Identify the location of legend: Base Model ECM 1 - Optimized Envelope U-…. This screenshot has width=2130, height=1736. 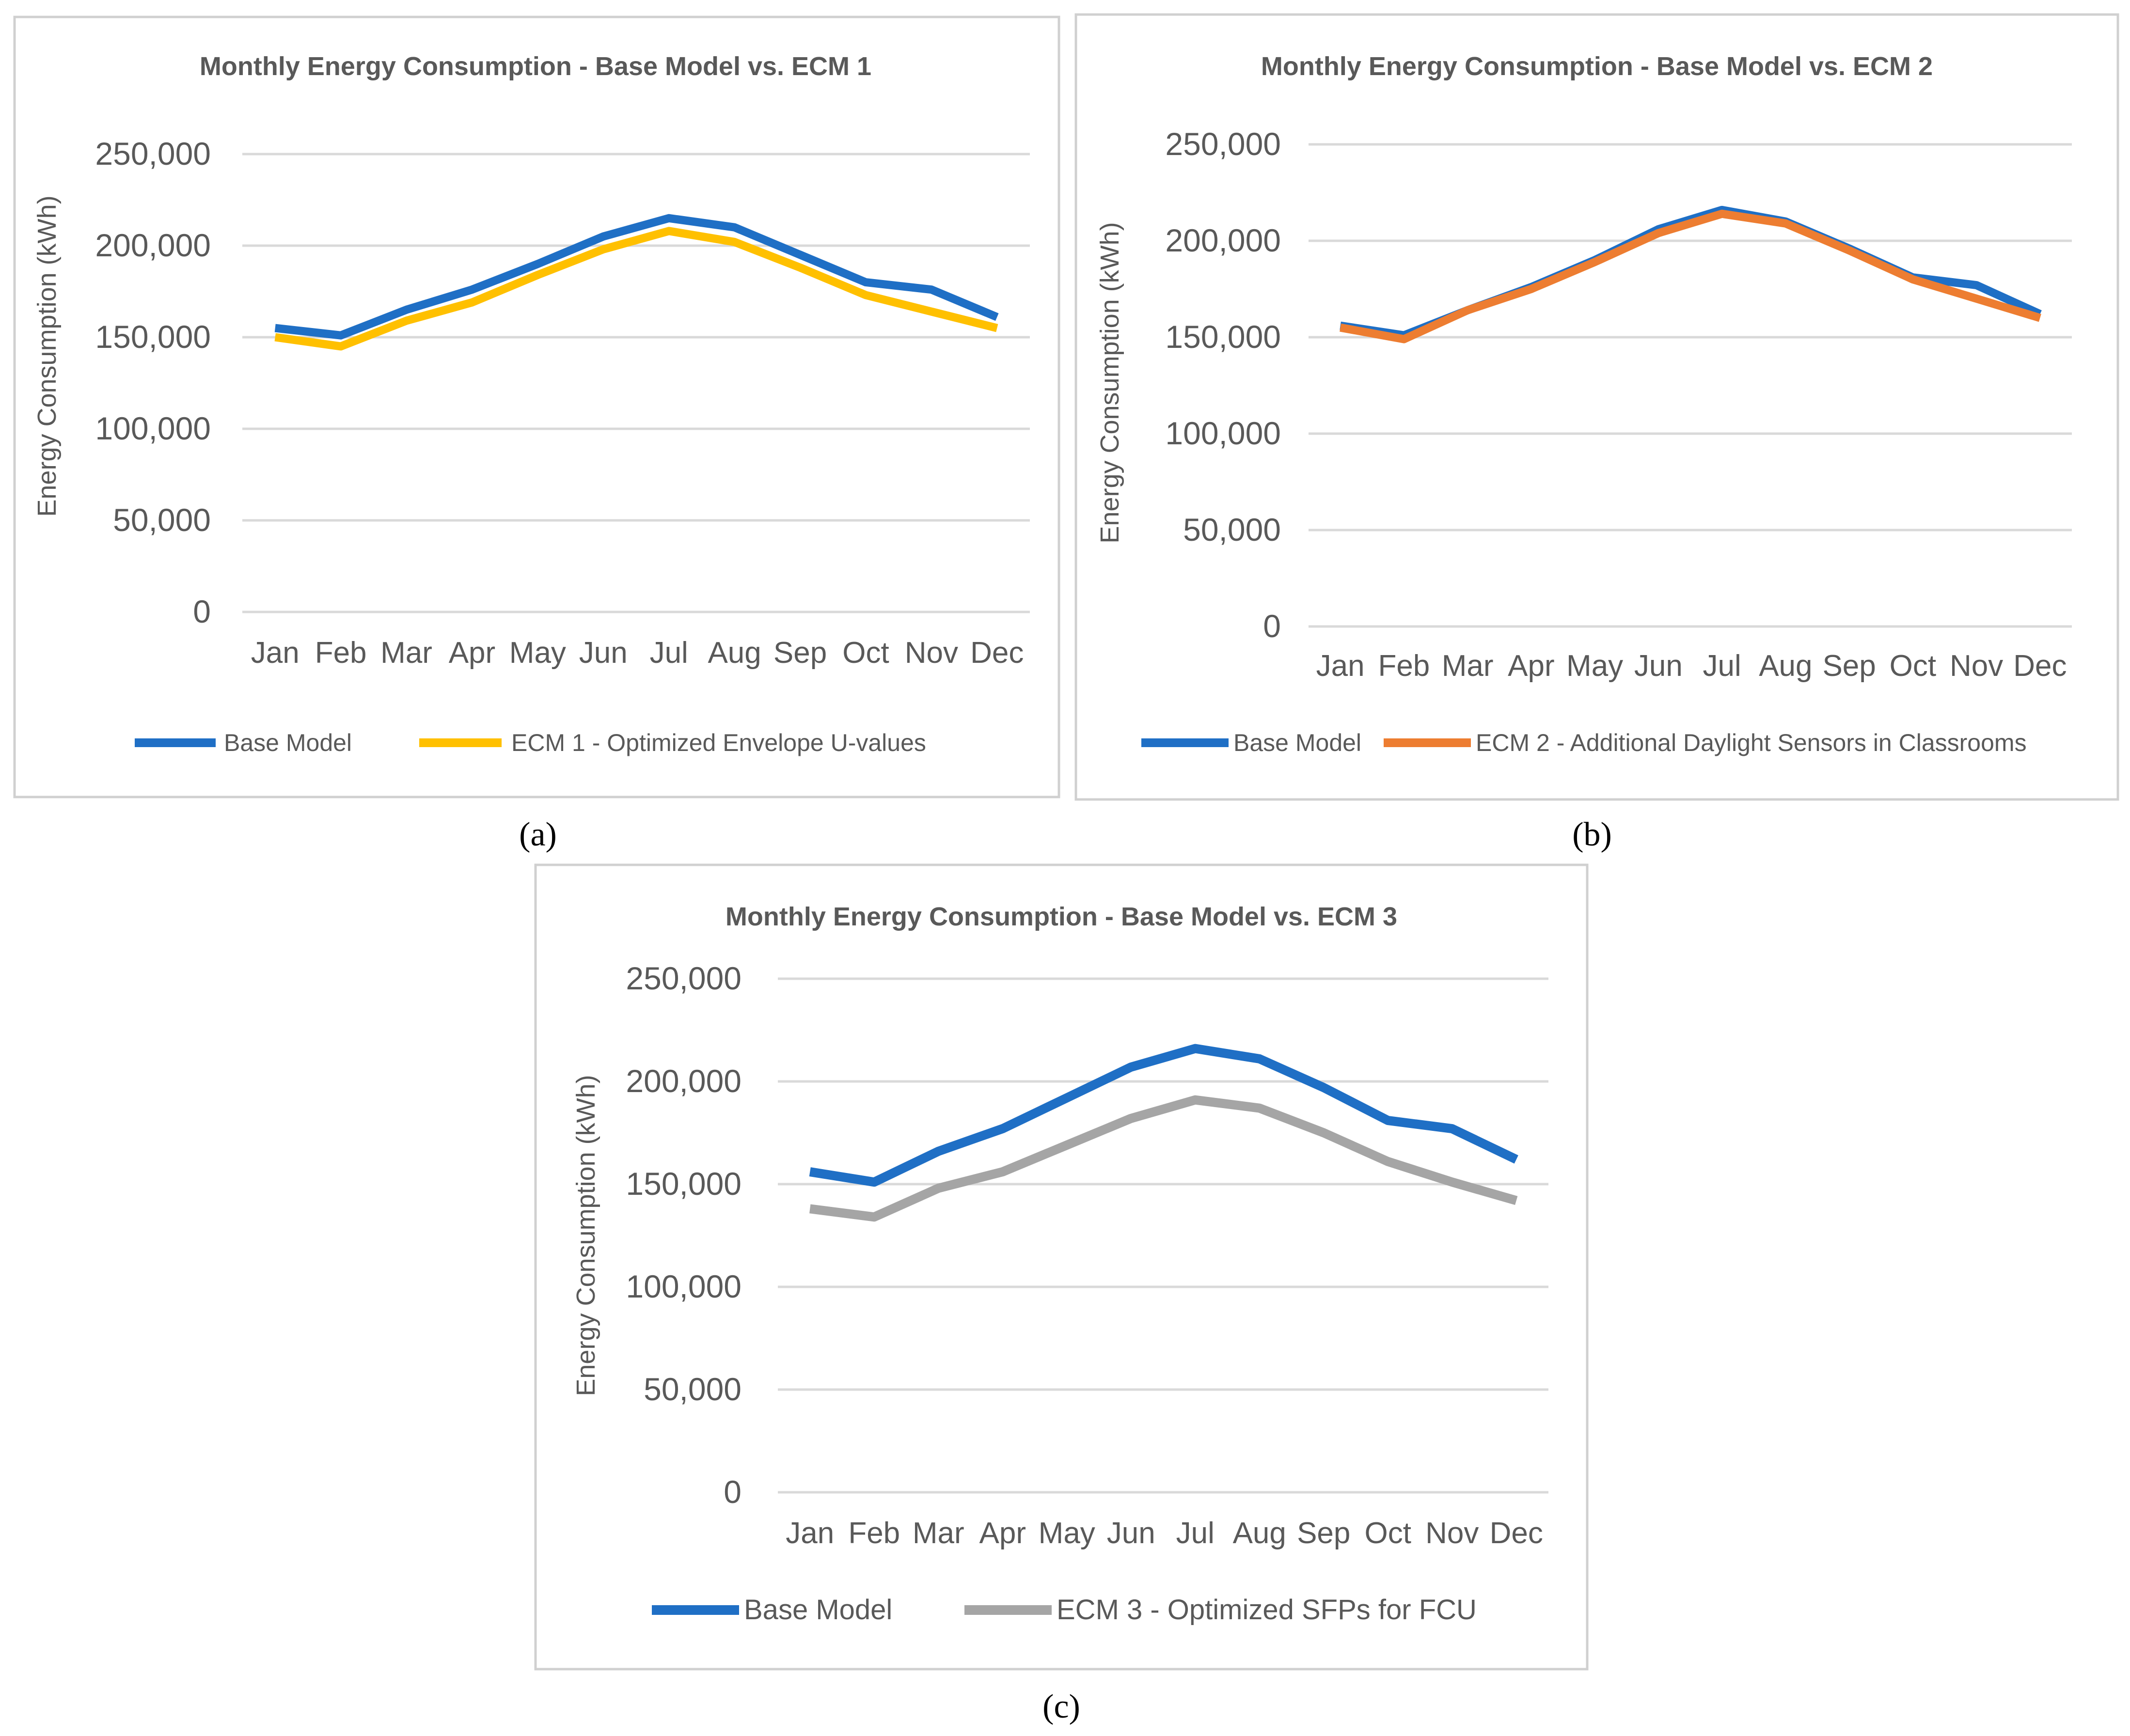
(530, 742).